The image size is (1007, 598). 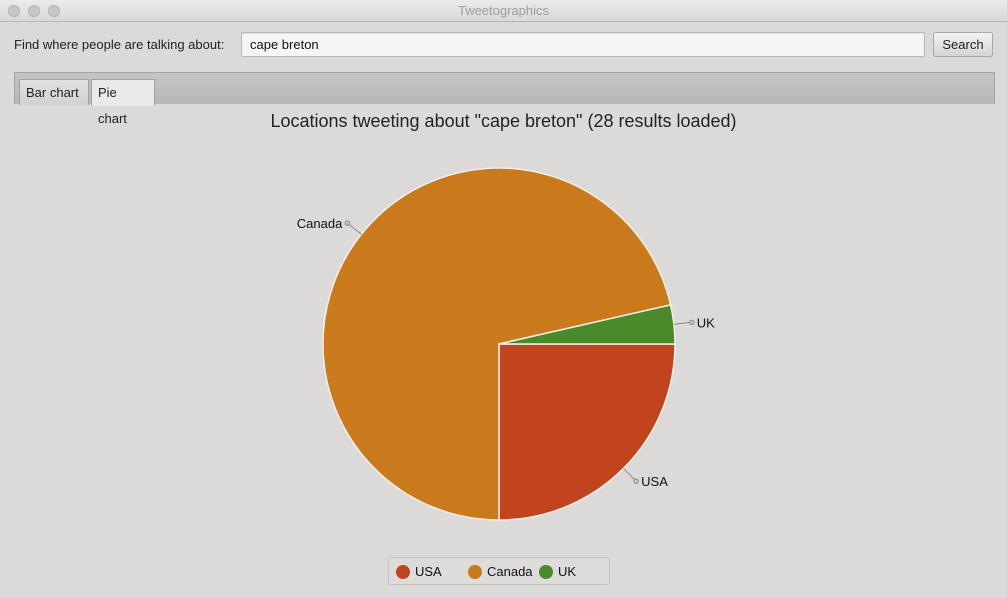 I want to click on search-label: Find where people are talking about:, so click(x=119, y=44).